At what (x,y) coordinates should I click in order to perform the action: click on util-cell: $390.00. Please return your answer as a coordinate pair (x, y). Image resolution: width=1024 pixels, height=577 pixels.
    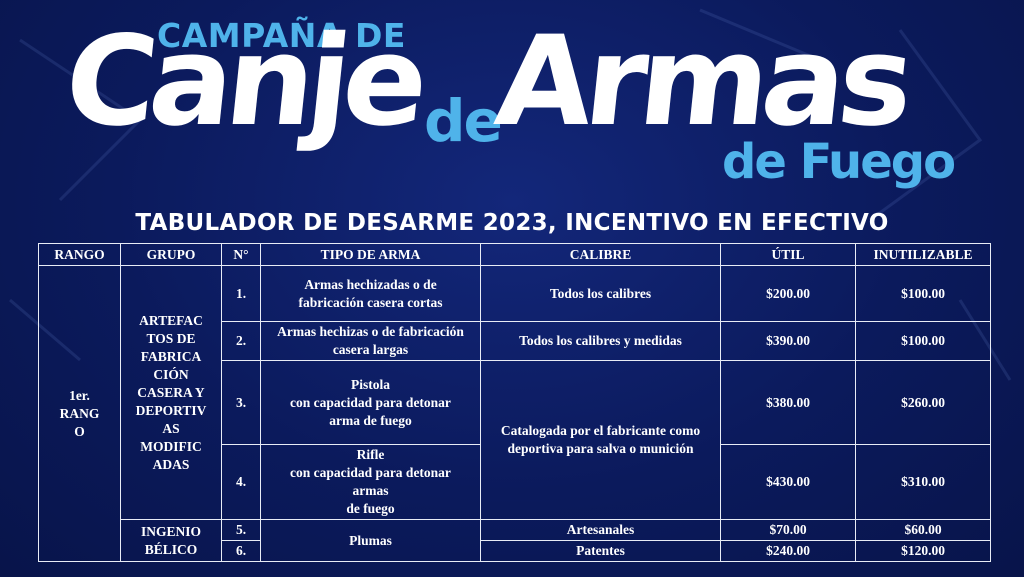
    Looking at the image, I should click on (788, 341).